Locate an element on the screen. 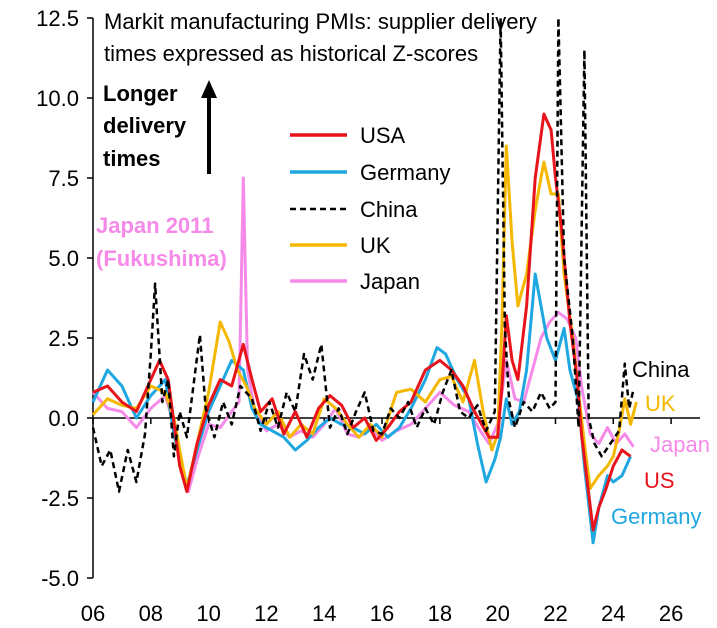  y-tick-label: 10.0 is located at coordinates (57, 98).